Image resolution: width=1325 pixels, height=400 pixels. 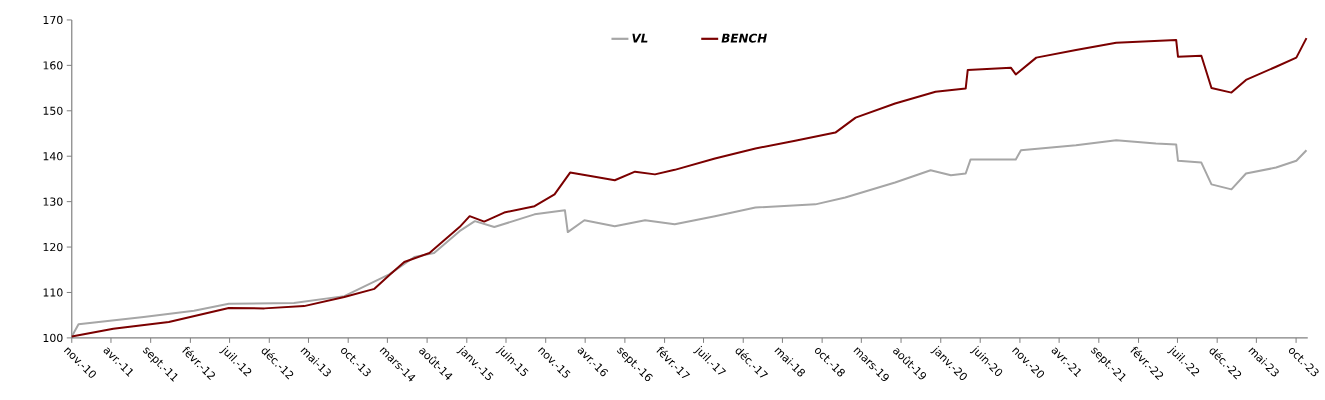 I want to click on y-tick-label: 160, so click(x=53, y=65).